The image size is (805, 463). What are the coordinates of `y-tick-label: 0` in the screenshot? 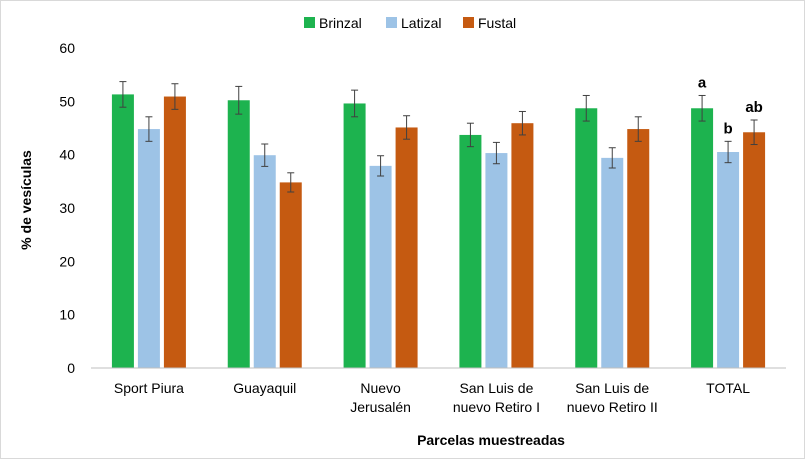 It's located at (71, 368).